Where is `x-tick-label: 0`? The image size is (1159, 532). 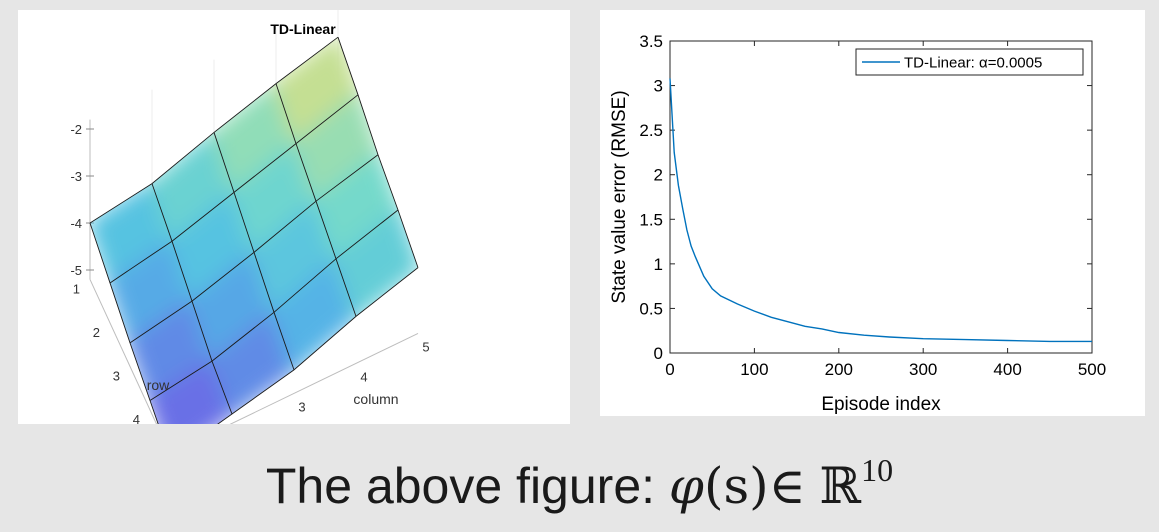 x-tick-label: 0 is located at coordinates (669, 369).